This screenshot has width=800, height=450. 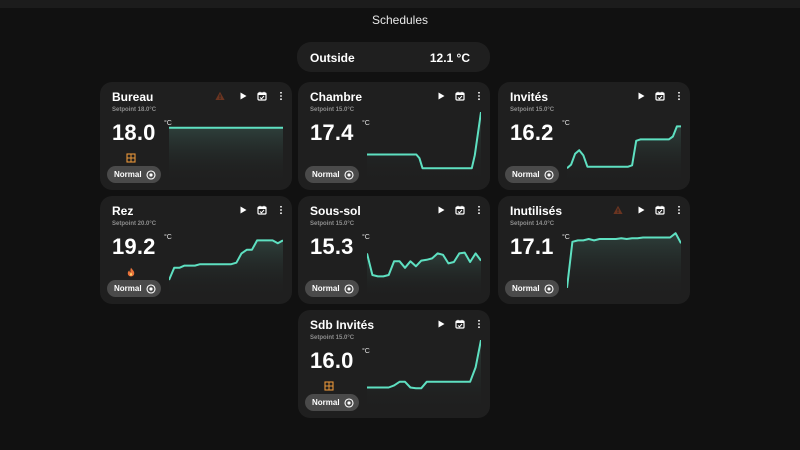 What do you see at coordinates (134, 246) in the screenshot?
I see `current-temperature: 19.2` at bounding box center [134, 246].